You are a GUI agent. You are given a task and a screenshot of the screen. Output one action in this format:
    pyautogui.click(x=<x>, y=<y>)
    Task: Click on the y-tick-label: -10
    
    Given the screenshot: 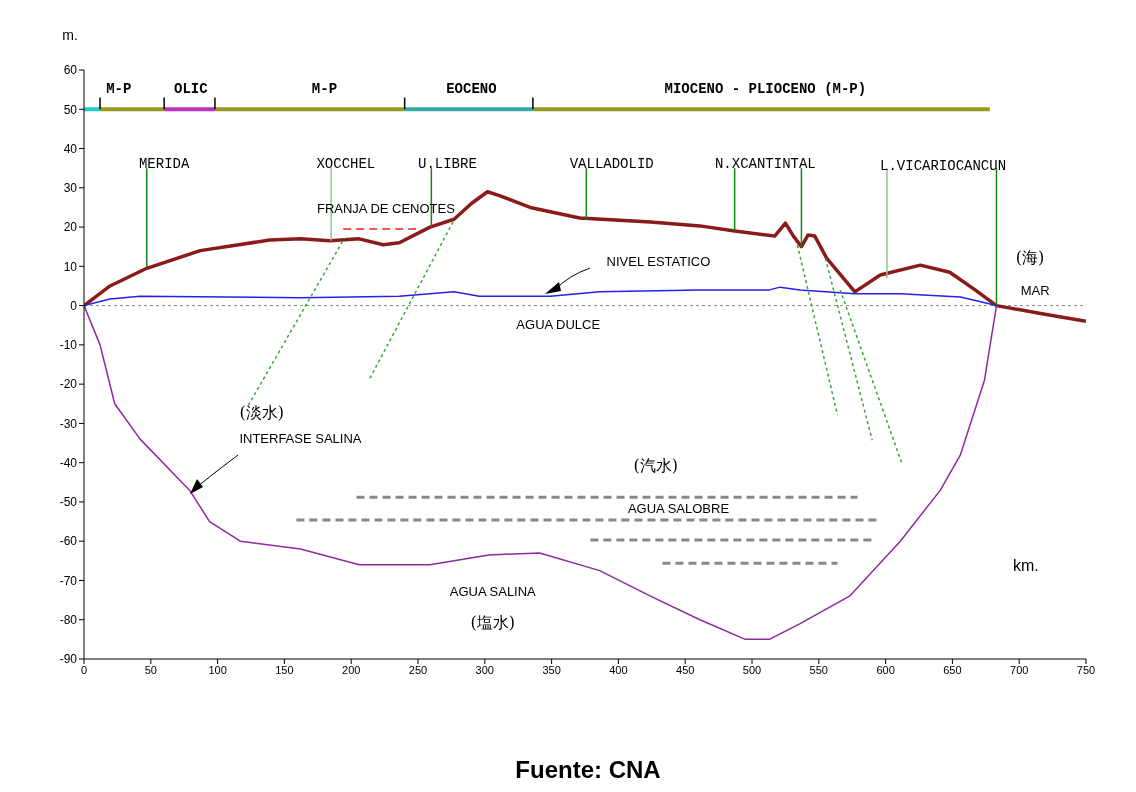 What is the action you would take?
    pyautogui.click(x=68, y=345)
    